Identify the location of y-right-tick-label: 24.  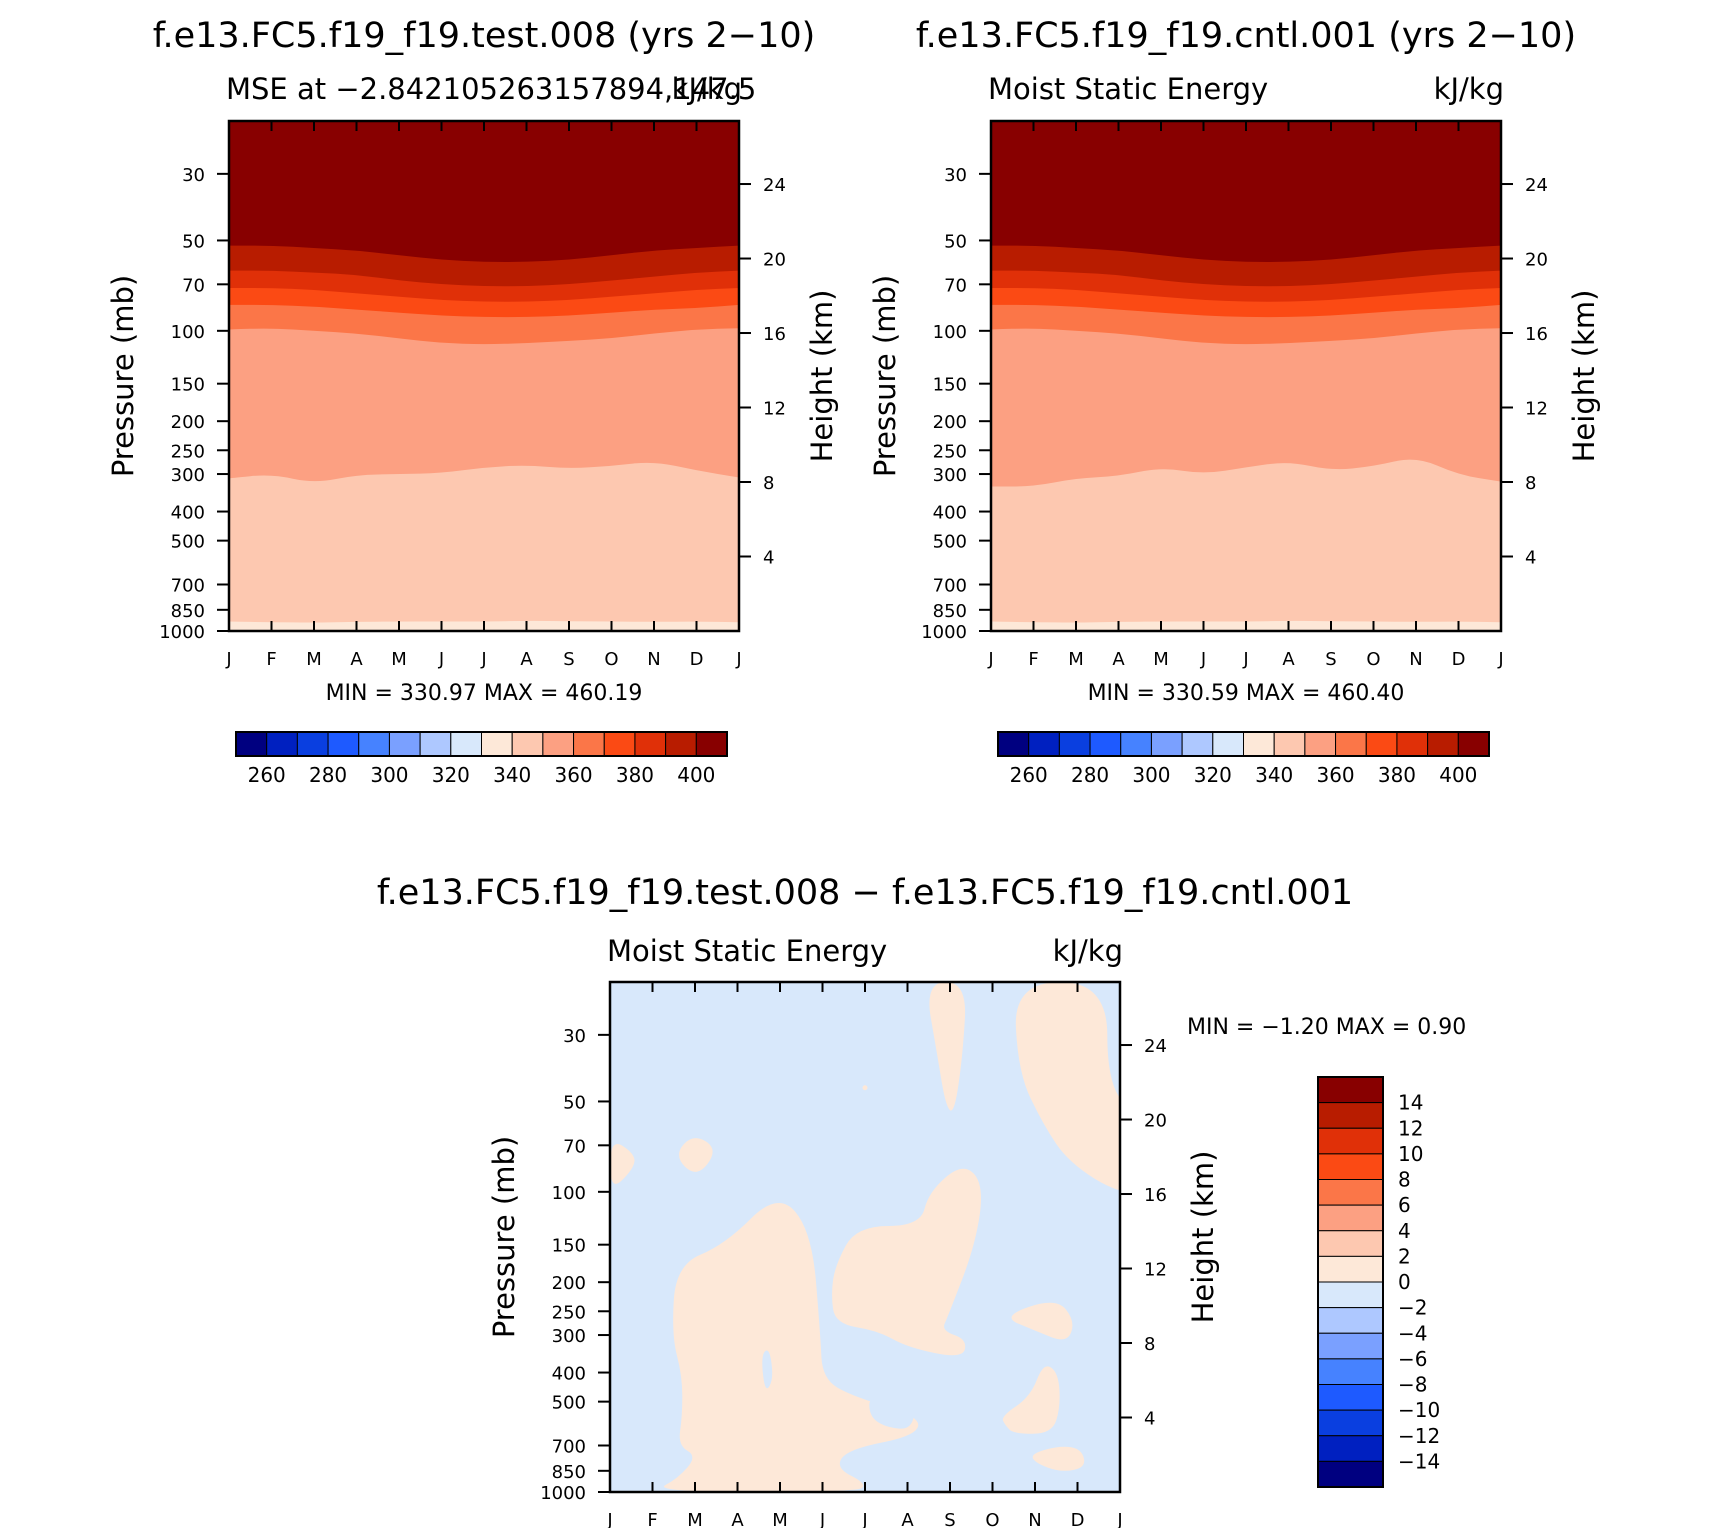
(774, 185).